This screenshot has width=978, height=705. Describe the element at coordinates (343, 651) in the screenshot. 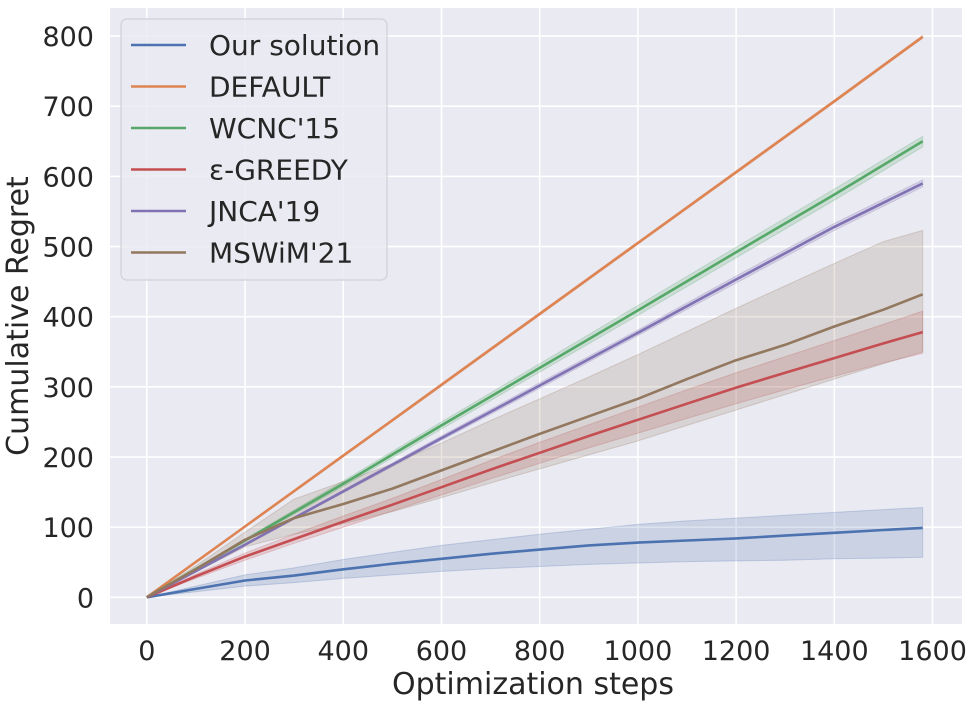

I see `x-tick-label: 400` at that location.